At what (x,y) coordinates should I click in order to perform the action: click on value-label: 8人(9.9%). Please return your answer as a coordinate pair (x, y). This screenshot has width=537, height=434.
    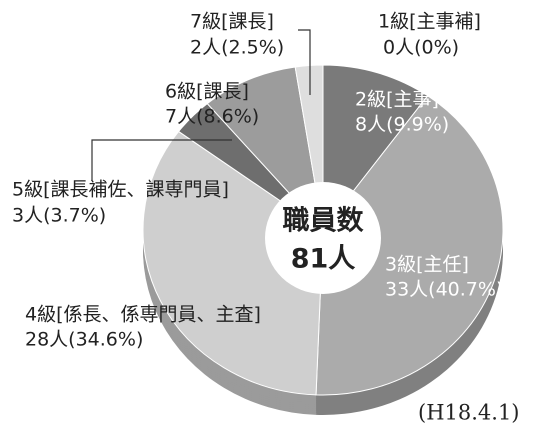
    Looking at the image, I should click on (402, 125).